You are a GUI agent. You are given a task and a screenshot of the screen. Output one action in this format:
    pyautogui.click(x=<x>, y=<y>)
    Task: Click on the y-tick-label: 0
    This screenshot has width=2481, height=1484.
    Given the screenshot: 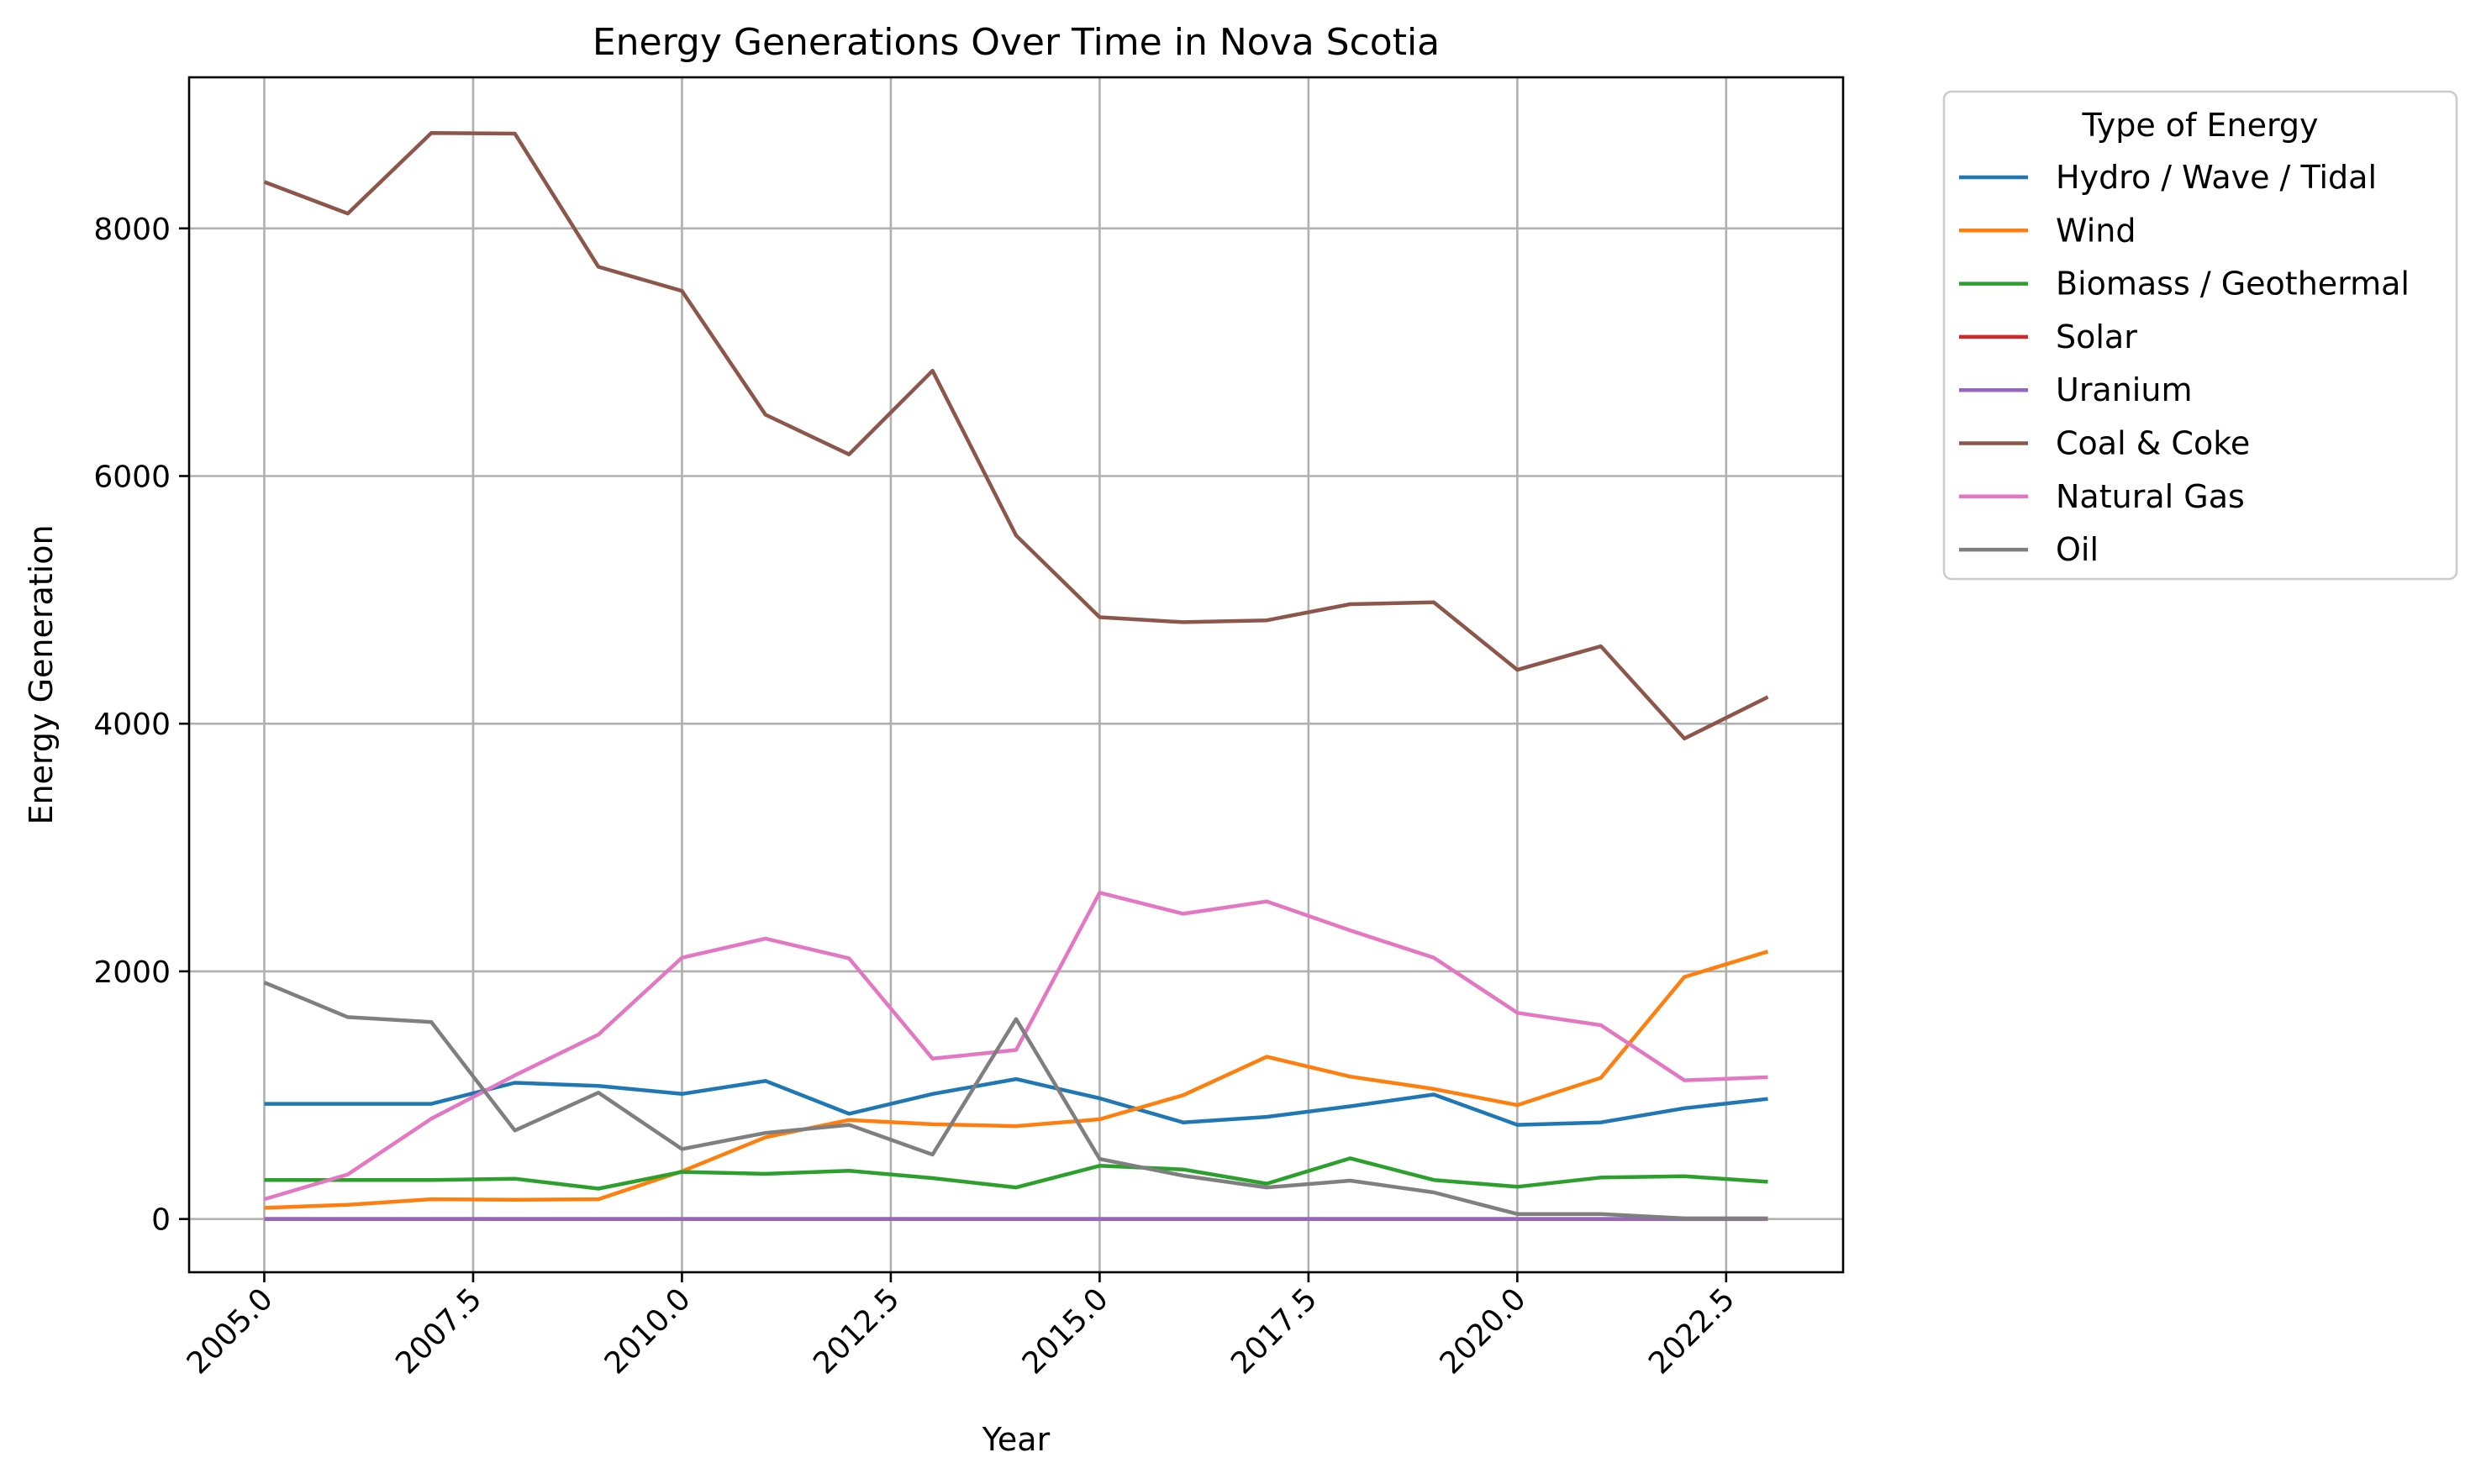 What is the action you would take?
    pyautogui.click(x=161, y=1220)
    